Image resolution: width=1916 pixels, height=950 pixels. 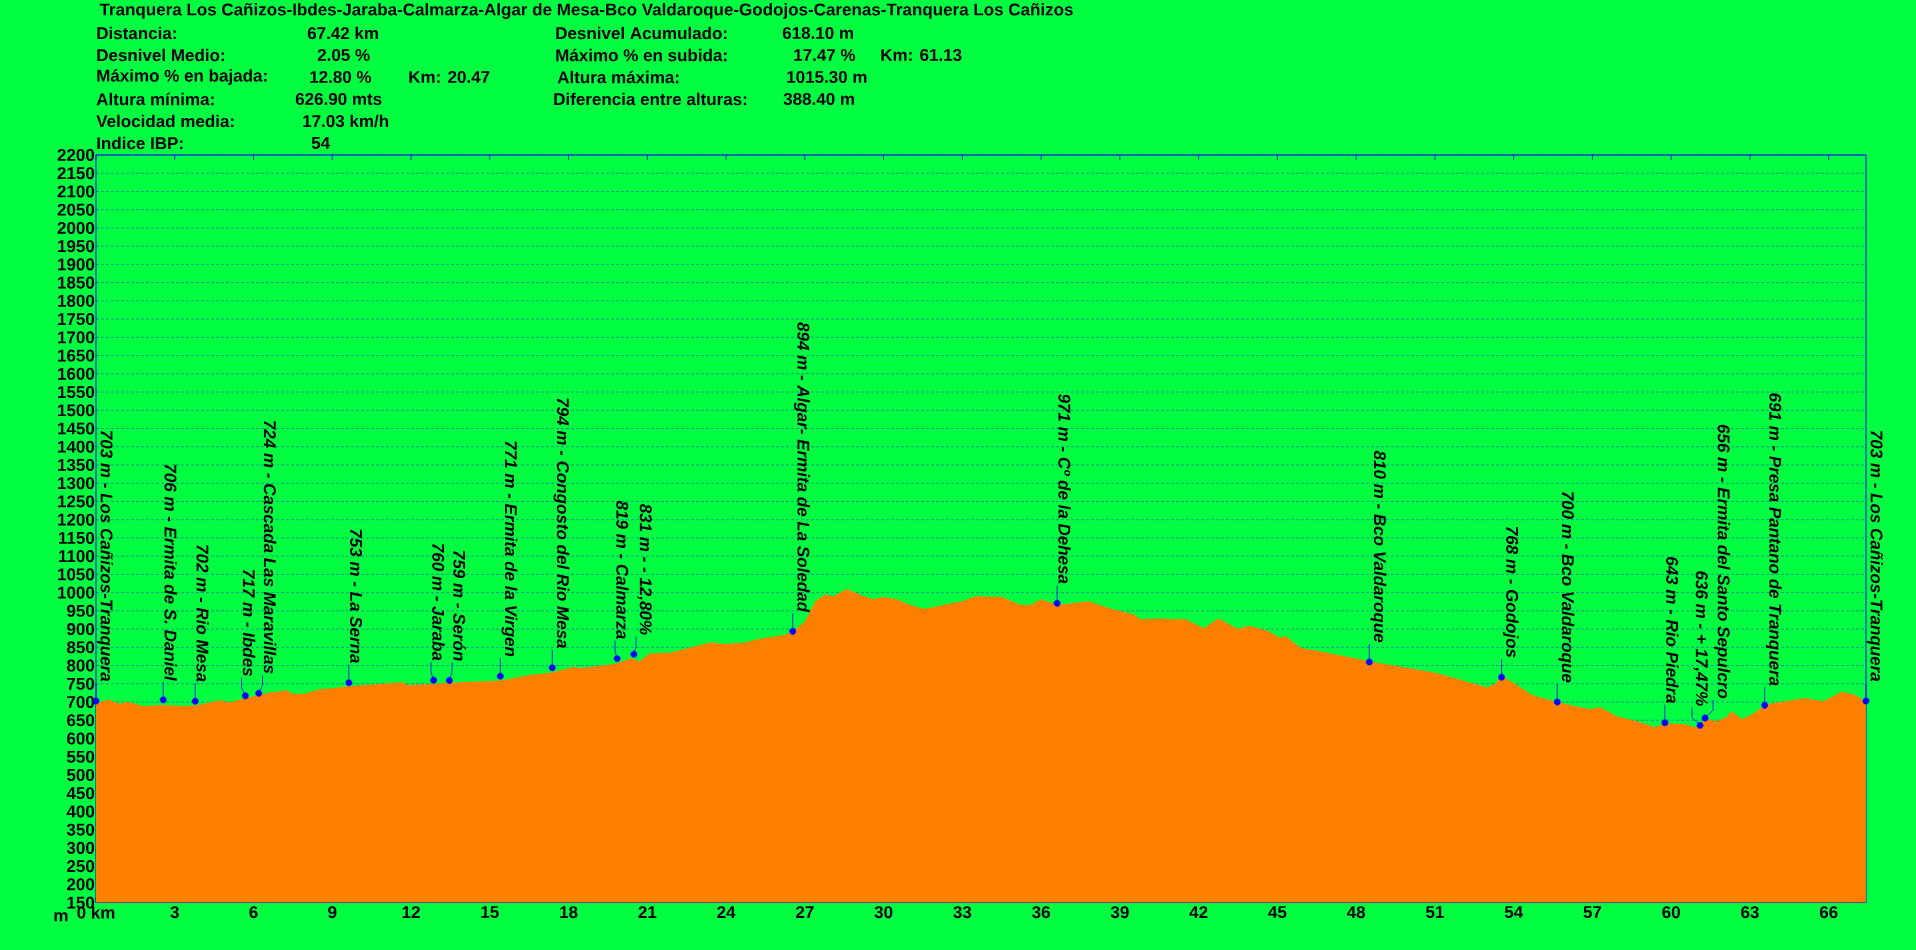 What do you see at coordinates (509, 549) in the screenshot?
I see `annotation: 771 m - Ermita de la Virgen` at bounding box center [509, 549].